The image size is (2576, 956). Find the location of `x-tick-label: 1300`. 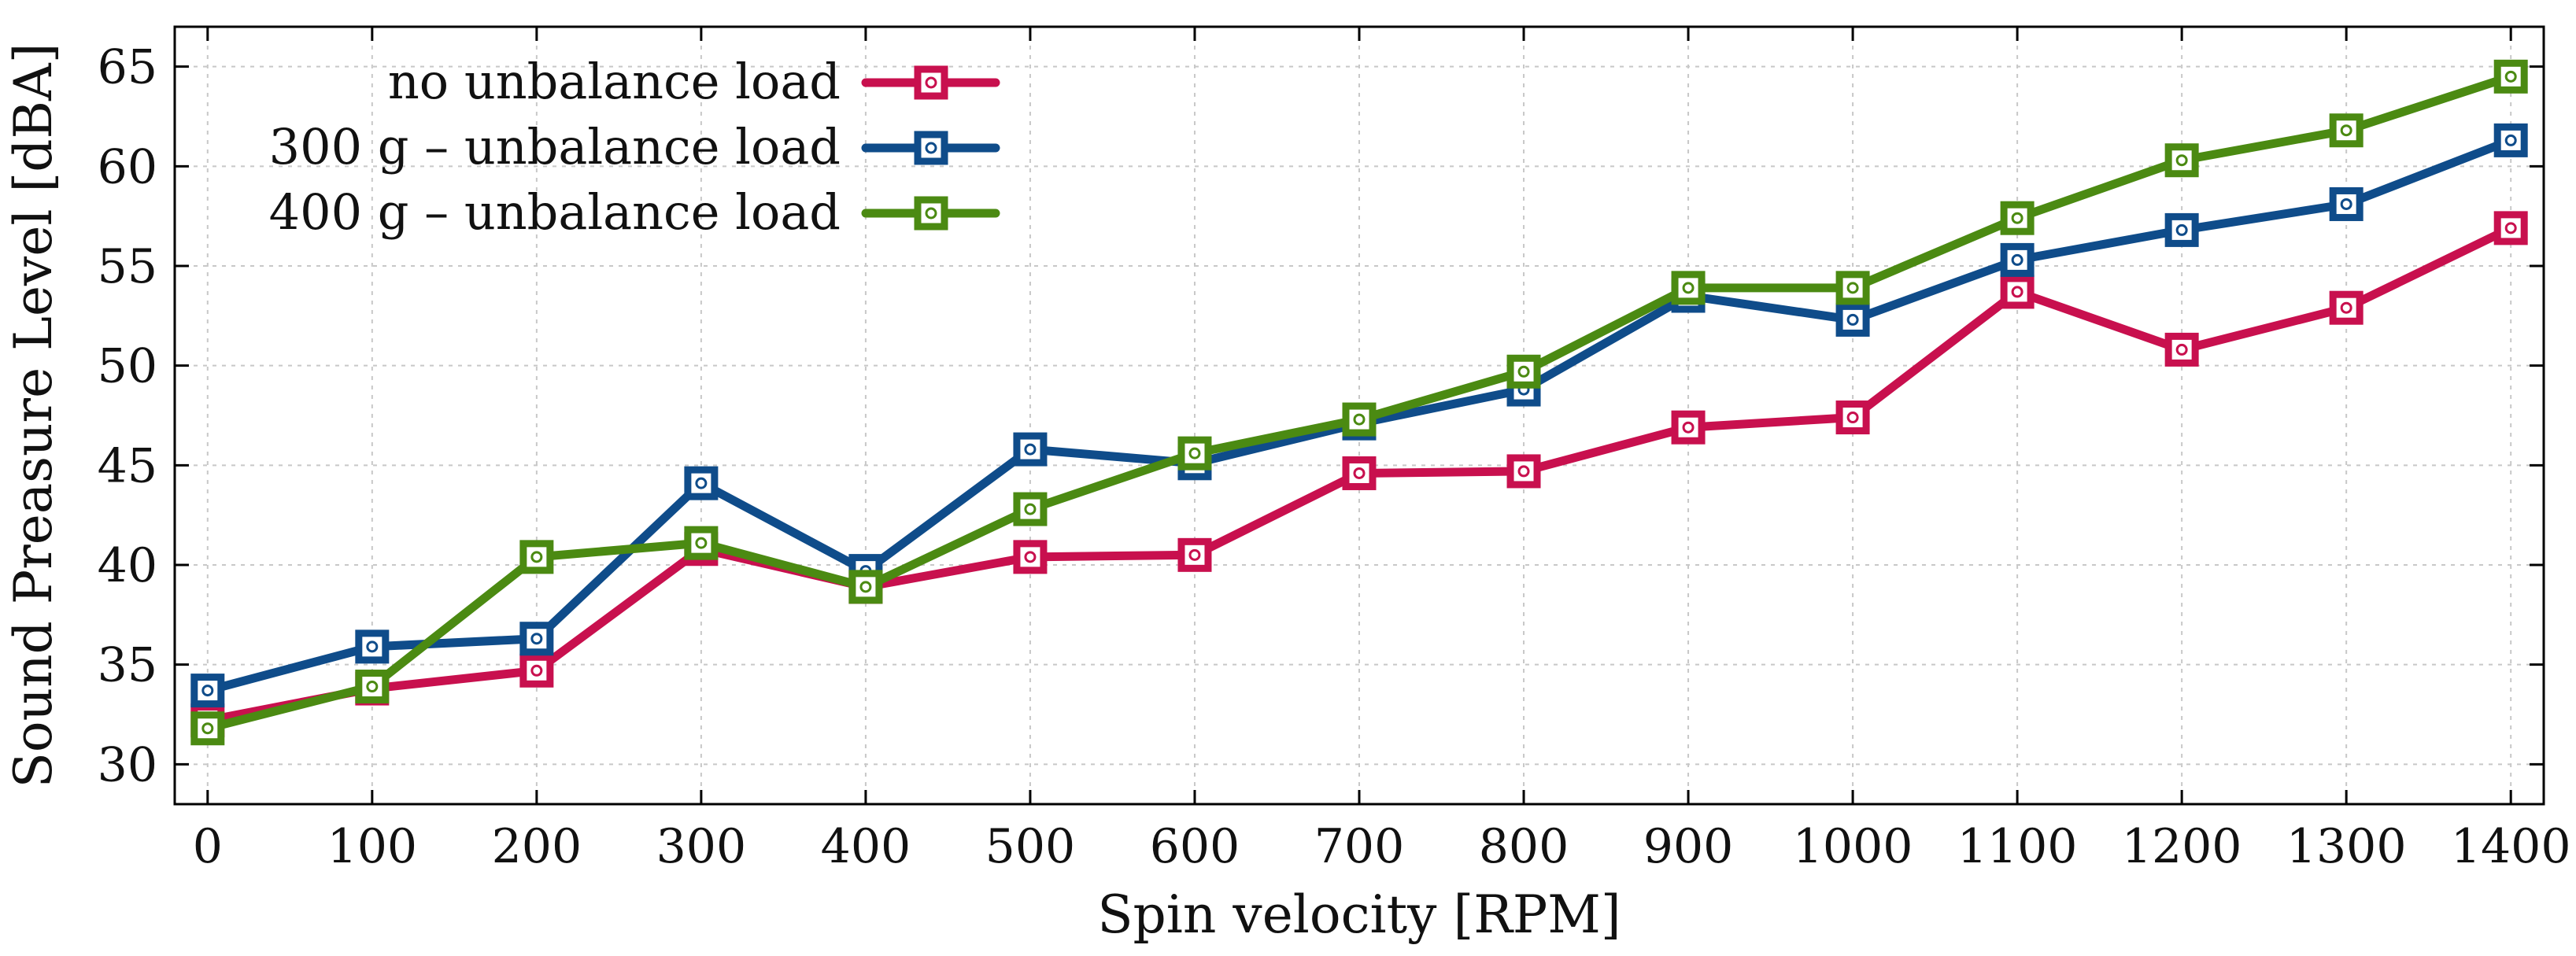

x-tick-label: 1300 is located at coordinates (2346, 847).